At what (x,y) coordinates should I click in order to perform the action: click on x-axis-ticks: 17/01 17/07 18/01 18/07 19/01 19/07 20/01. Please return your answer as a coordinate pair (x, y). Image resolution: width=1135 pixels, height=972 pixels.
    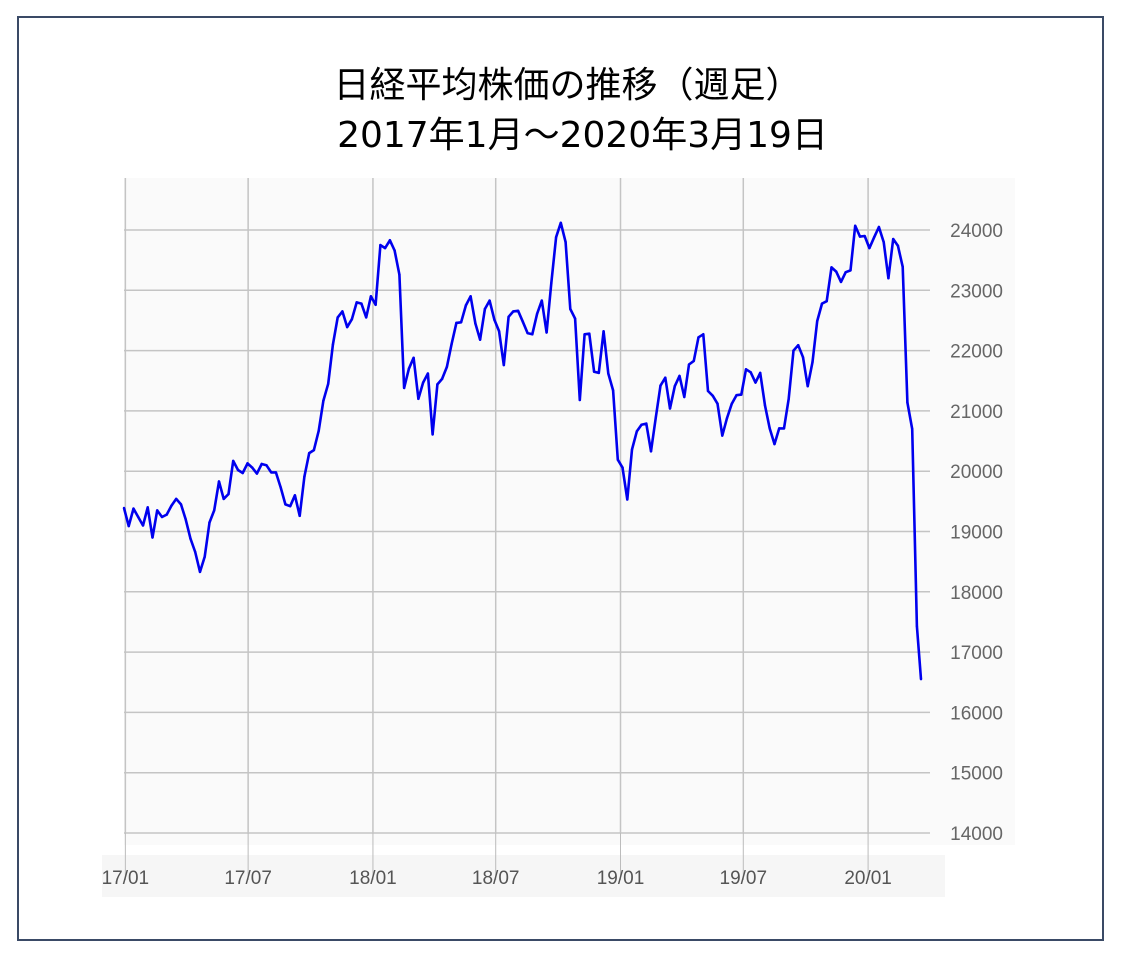
    Looking at the image, I should click on (497, 878).